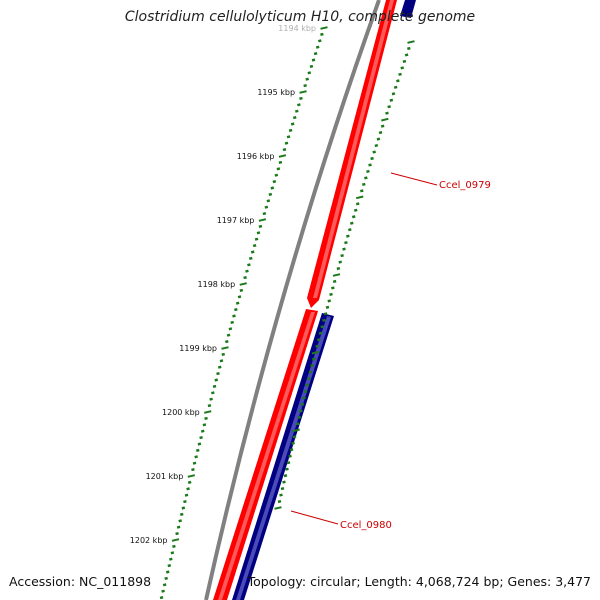  What do you see at coordinates (266, 456) in the screenshot?
I see `cds-ccel-0980-highlight` at bounding box center [266, 456].